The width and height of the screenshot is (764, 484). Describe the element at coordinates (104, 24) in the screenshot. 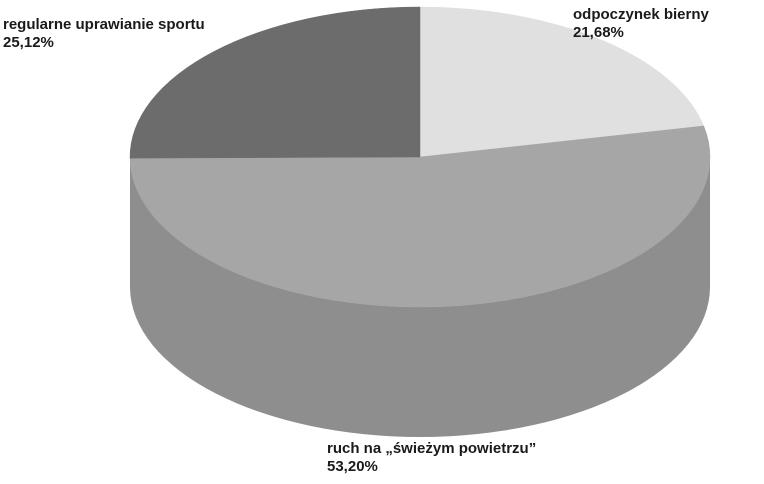

I see `slice-label-sport-name: regularne uprawianie sportu` at that location.